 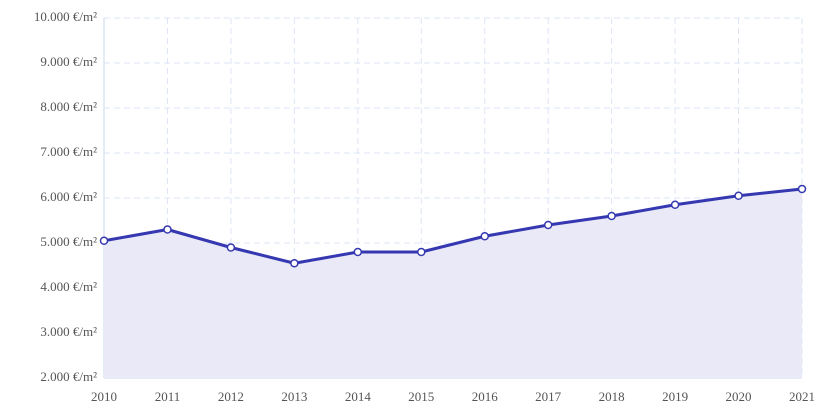 I want to click on x-tick-label: 2016, so click(x=485, y=396).